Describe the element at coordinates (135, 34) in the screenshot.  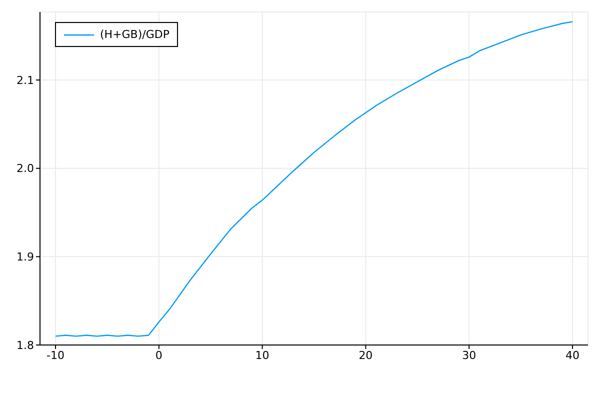
I see `legend-label: (H+GB)/GDP` at that location.